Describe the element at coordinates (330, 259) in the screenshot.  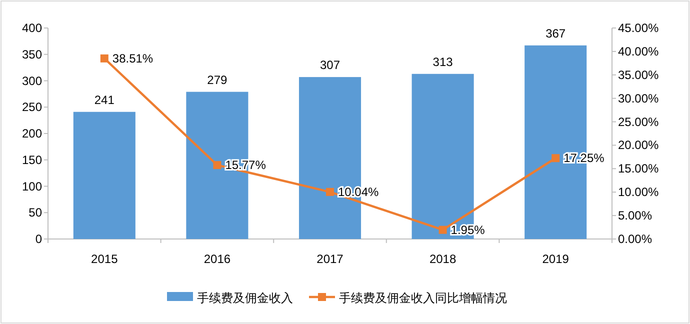
I see `x-tick-label: 2017` at that location.